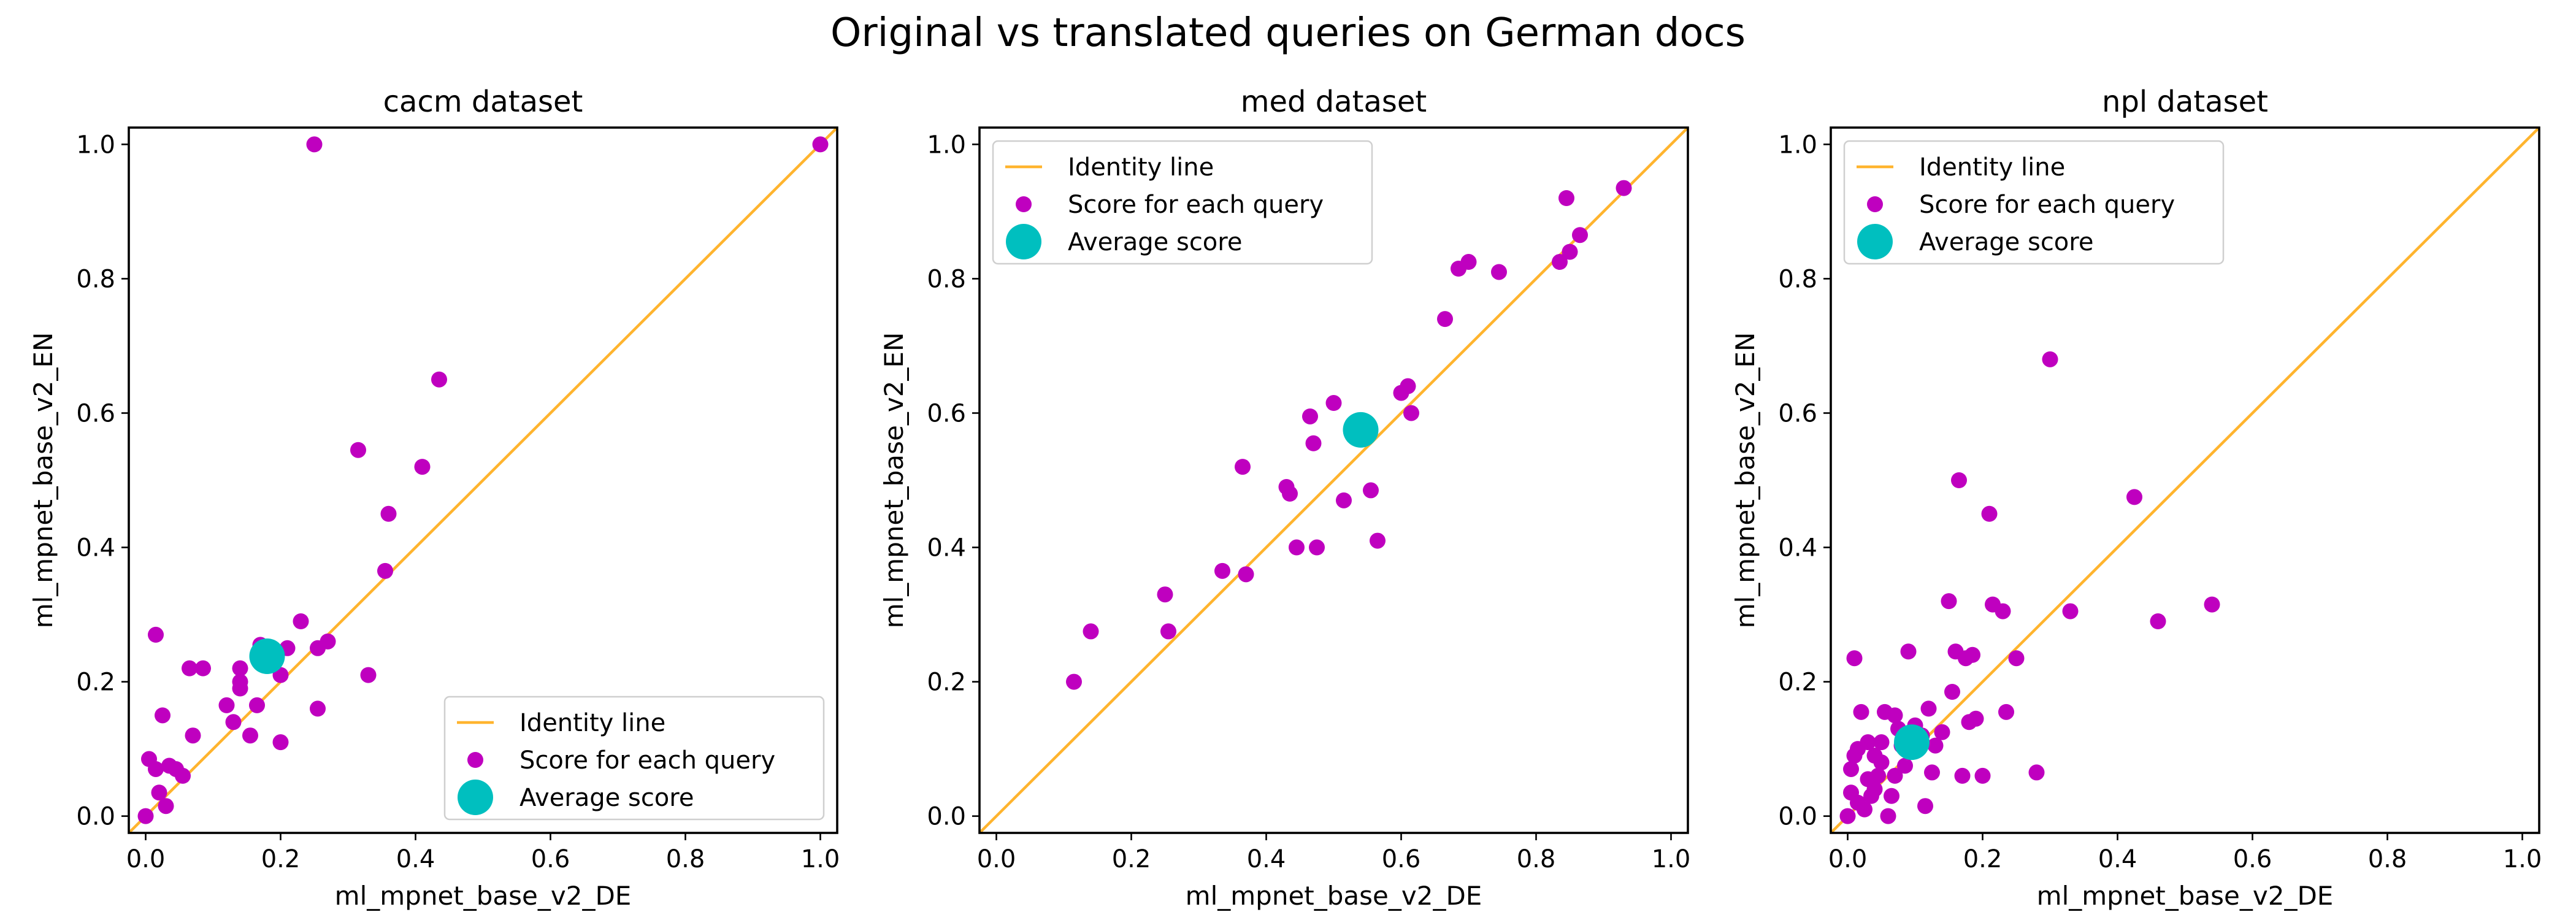 The height and width of the screenshot is (920, 2576). I want to click on subplot-title: med dataset, so click(1334, 102).